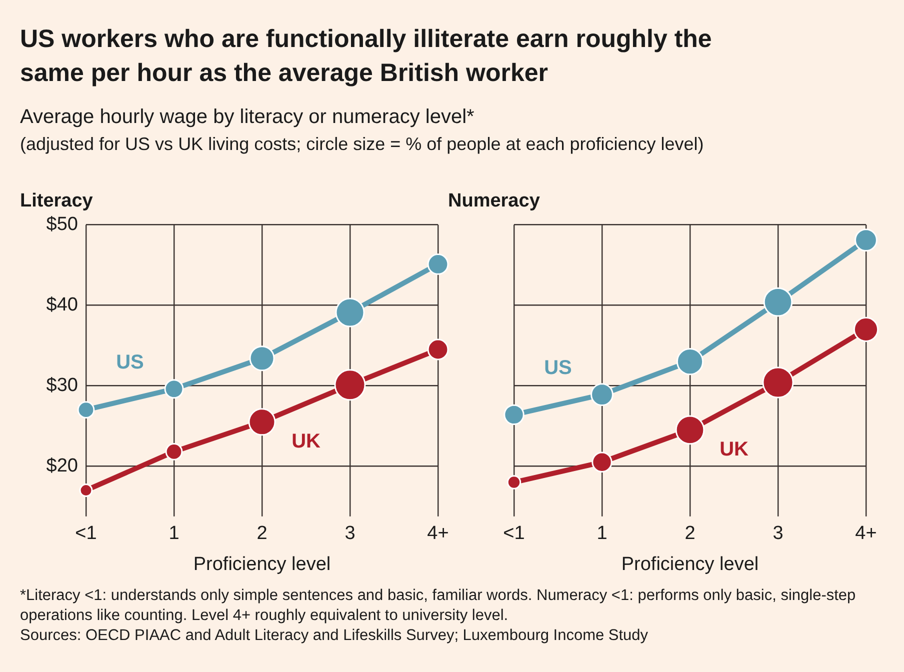  What do you see at coordinates (62, 465) in the screenshot?
I see `y-tick-label: $20` at bounding box center [62, 465].